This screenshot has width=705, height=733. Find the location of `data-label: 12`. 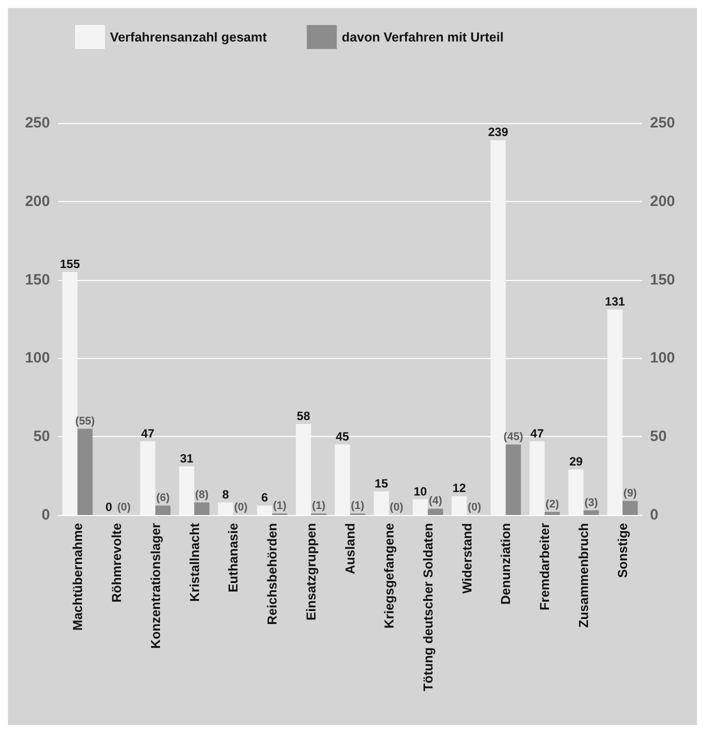

data-label: 12 is located at coordinates (459, 488).